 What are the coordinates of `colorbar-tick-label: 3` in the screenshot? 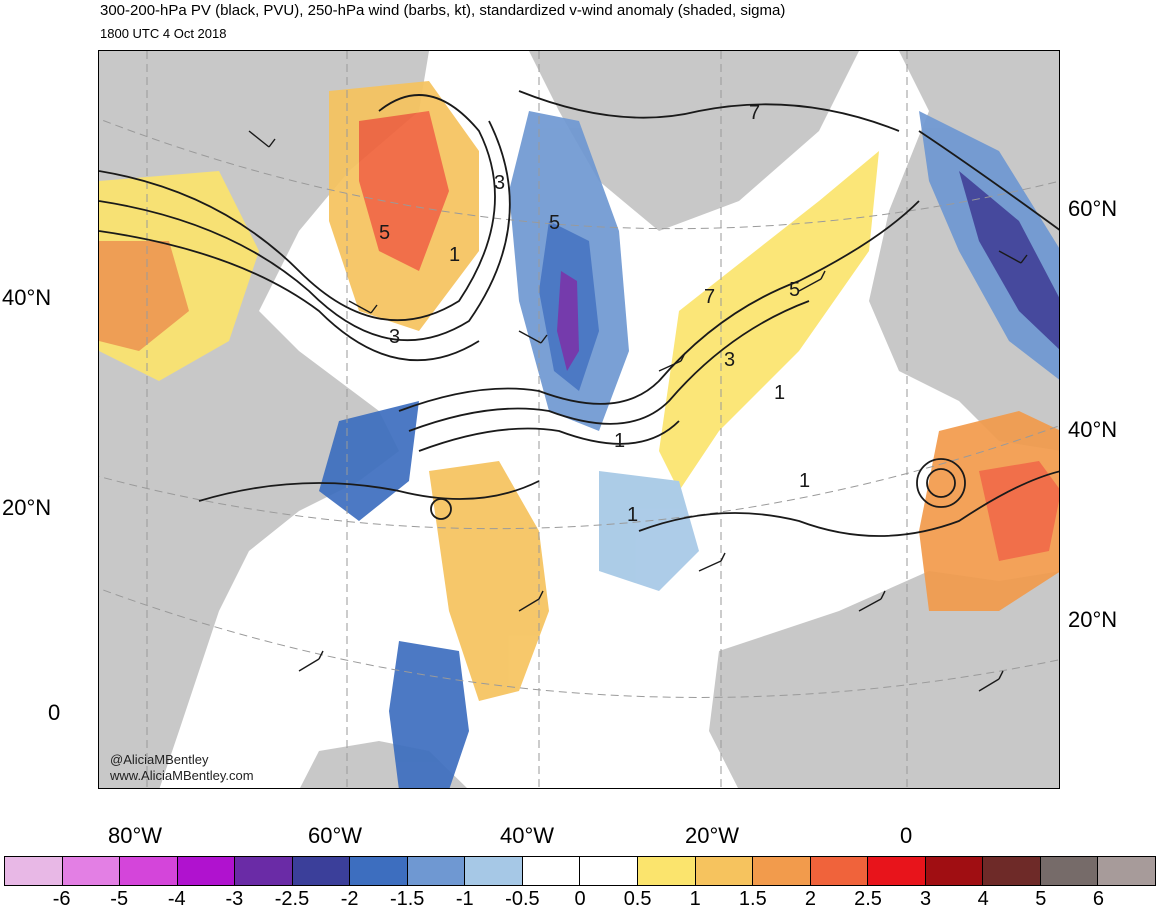 It's located at (926, 899).